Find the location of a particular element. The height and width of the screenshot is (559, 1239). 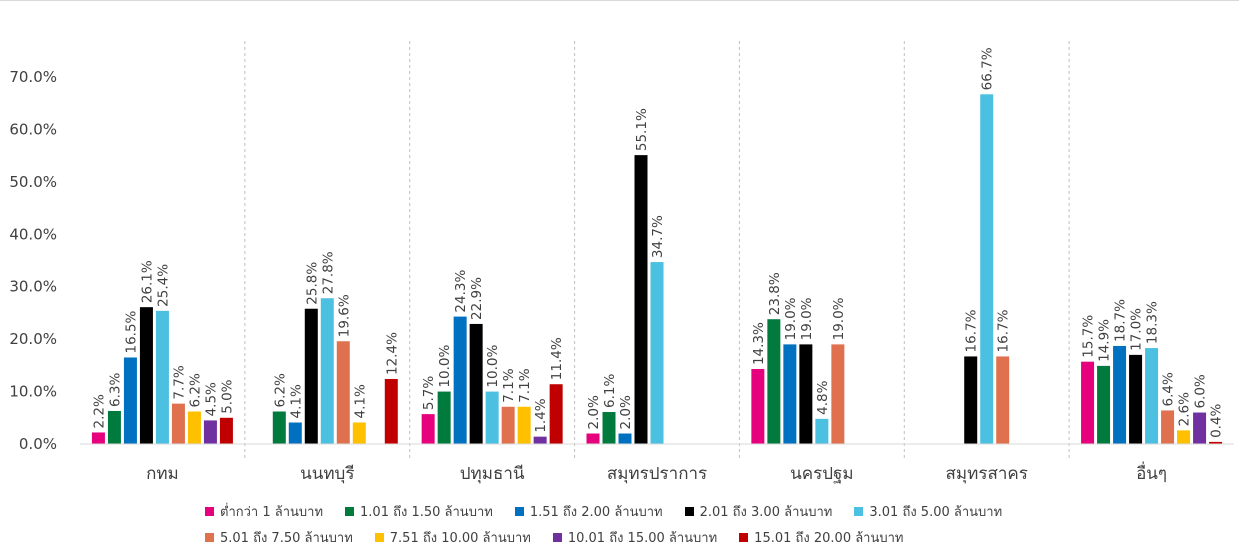

data-label: 16.5% is located at coordinates (131, 331).